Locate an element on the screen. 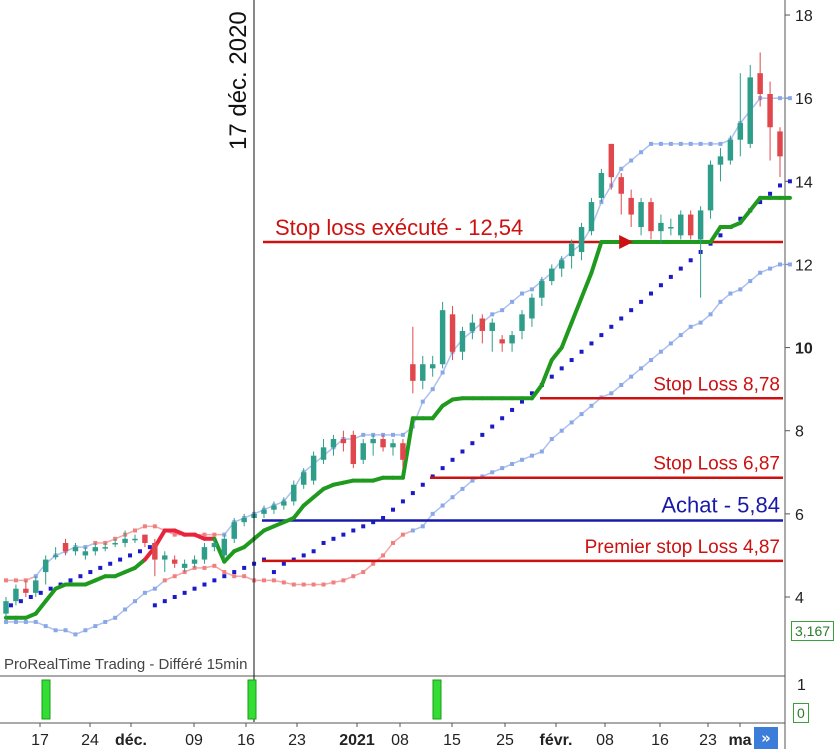 The image size is (840, 749). last-price-badge: 3,167 is located at coordinates (813, 631).